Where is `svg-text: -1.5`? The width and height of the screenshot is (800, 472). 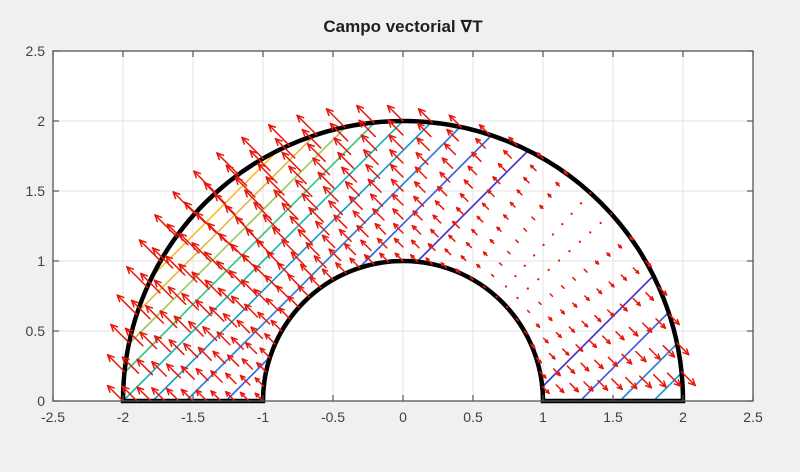
svg-text: -1.5 is located at coordinates (193, 417).